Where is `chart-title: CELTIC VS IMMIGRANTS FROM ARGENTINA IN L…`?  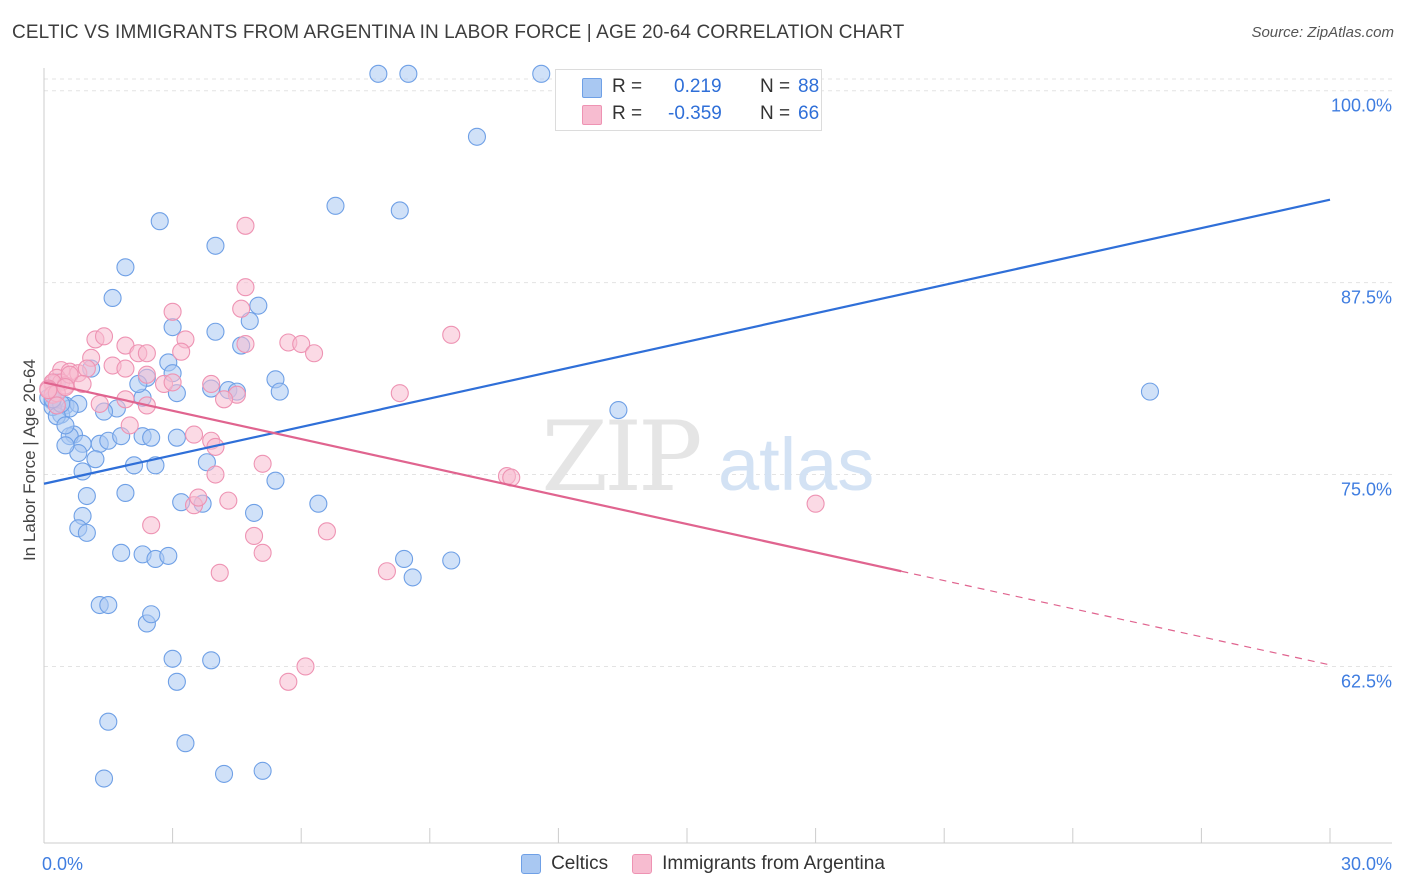
chart-title: CELTIC VS IMMIGRANTS FROM ARGENTINA IN L… is located at coordinates (458, 32).